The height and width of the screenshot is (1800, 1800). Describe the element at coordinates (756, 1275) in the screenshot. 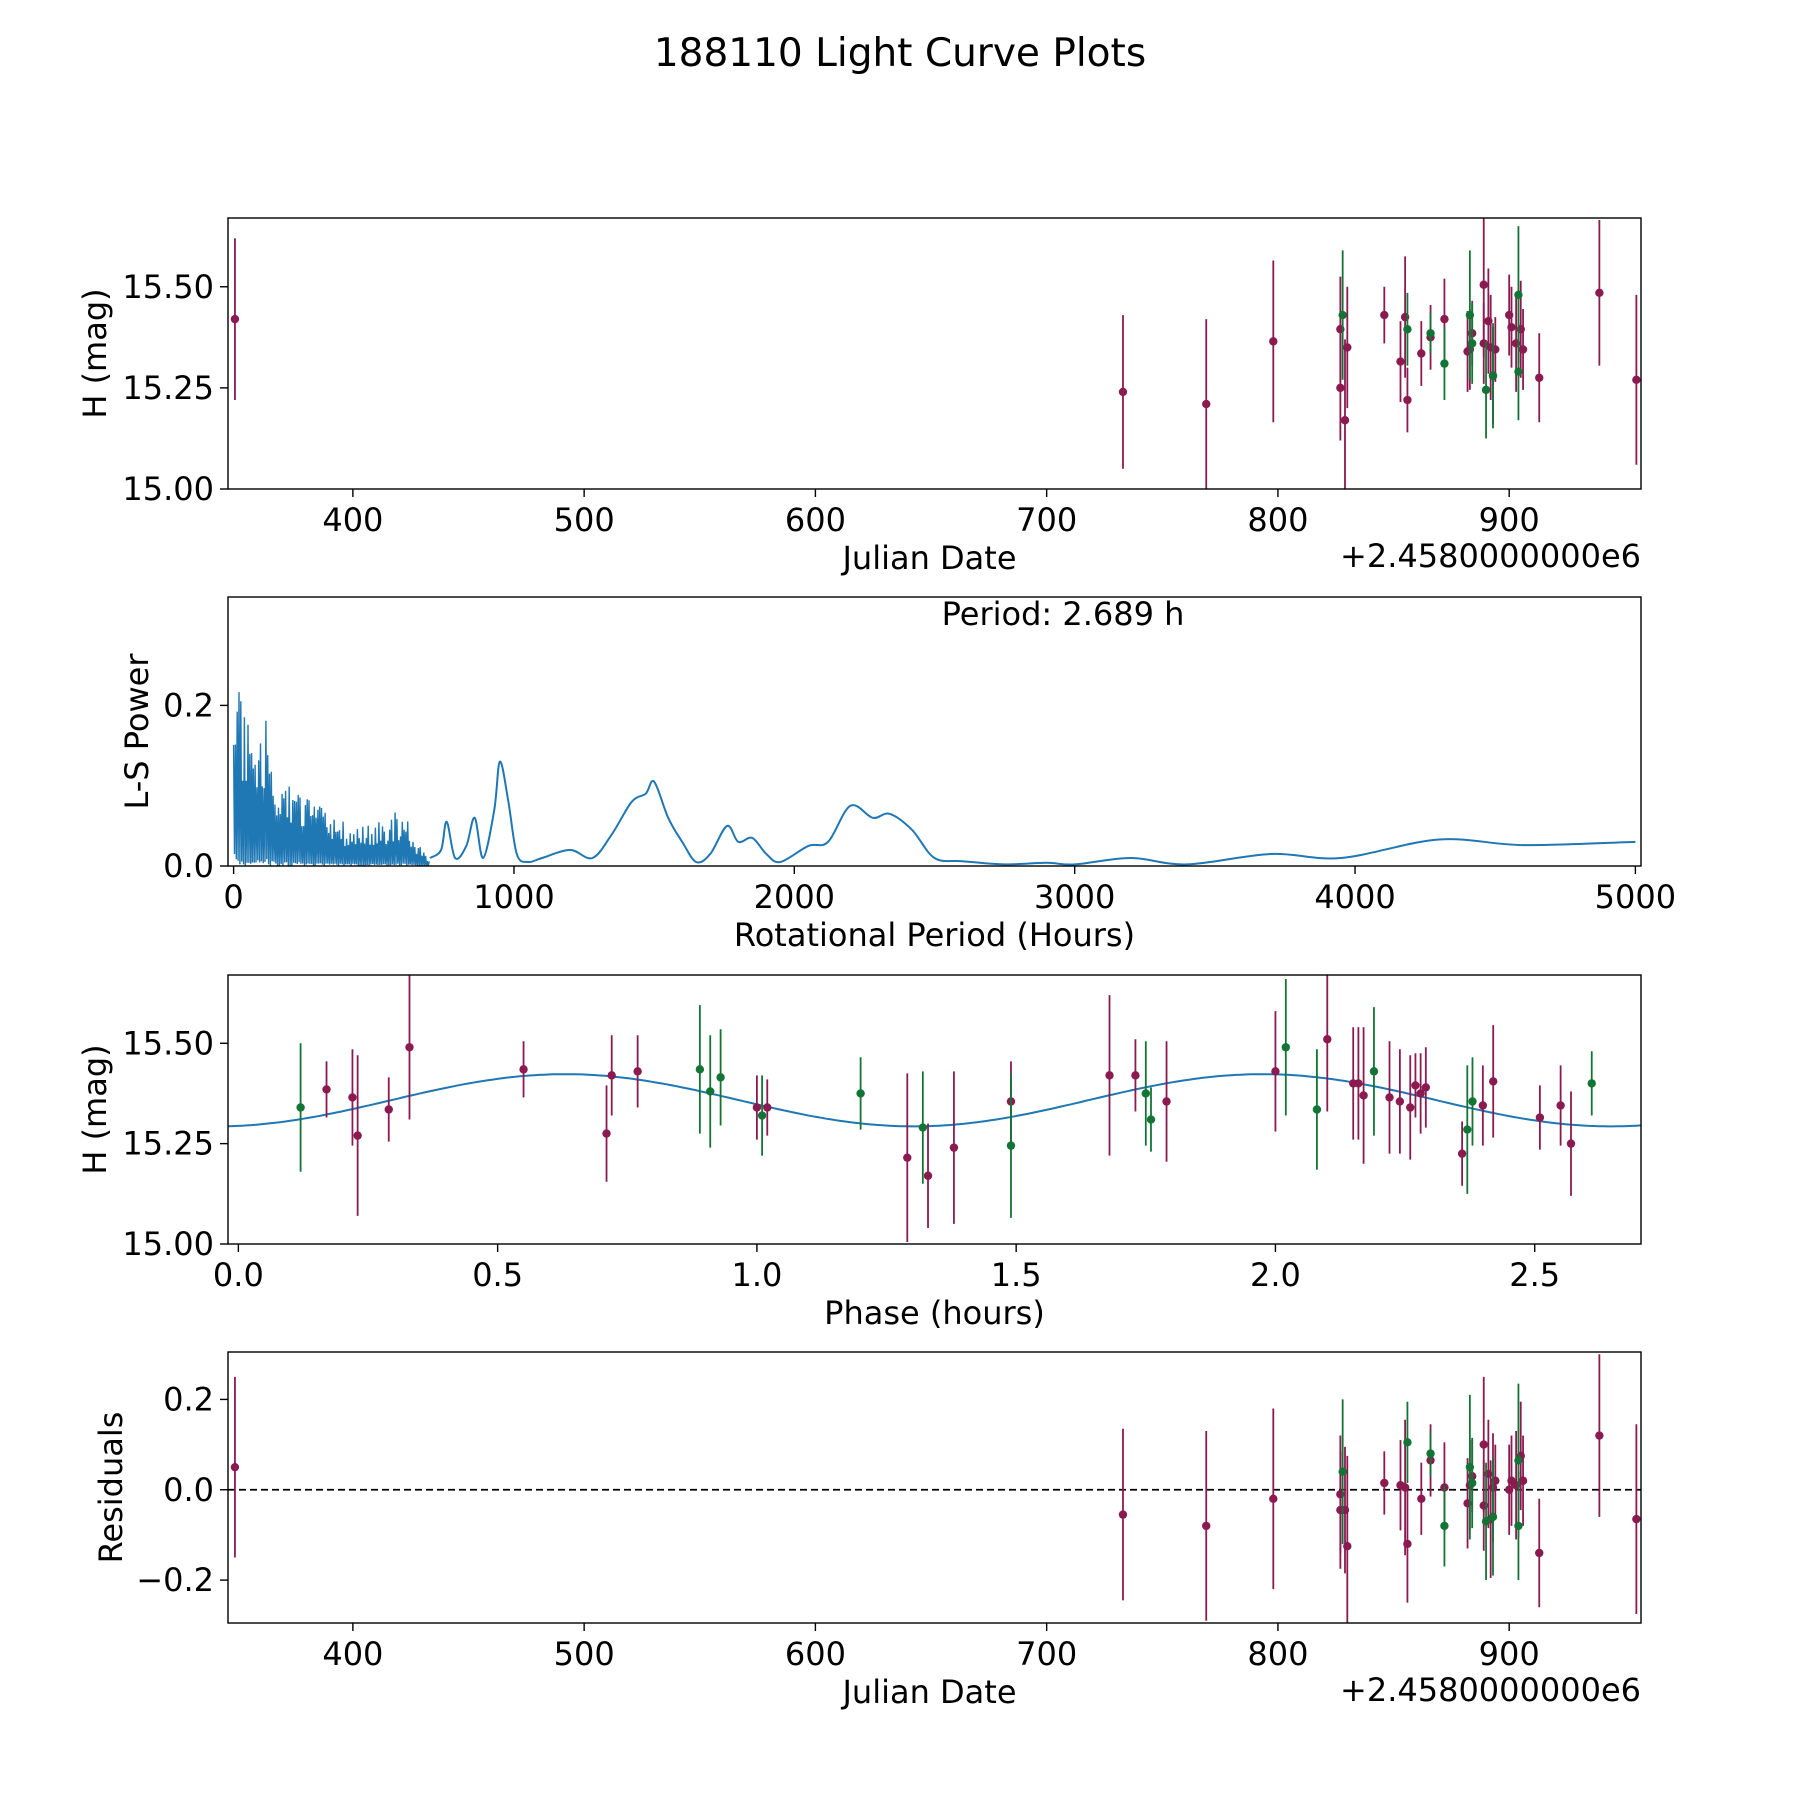

I see `ph-xtick-label: 1.0` at that location.